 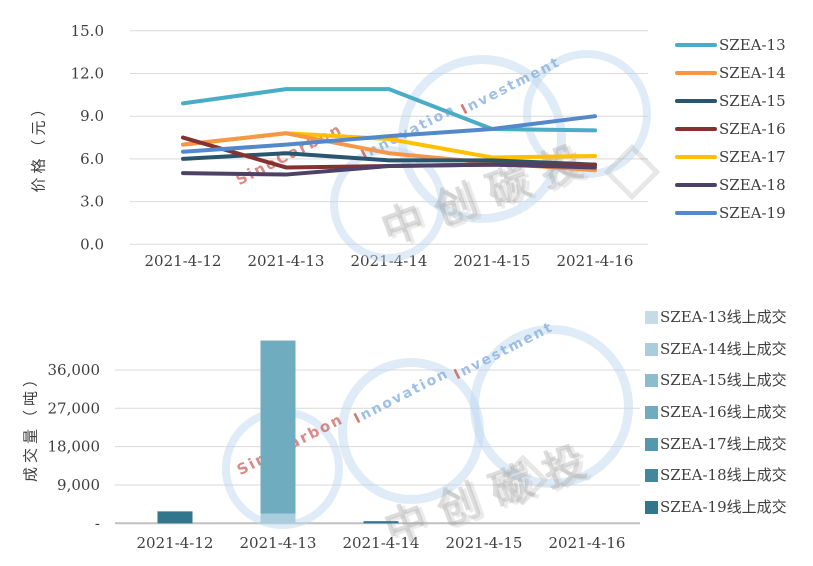 I want to click on legend-label: SZEA-14, so click(x=752, y=72).